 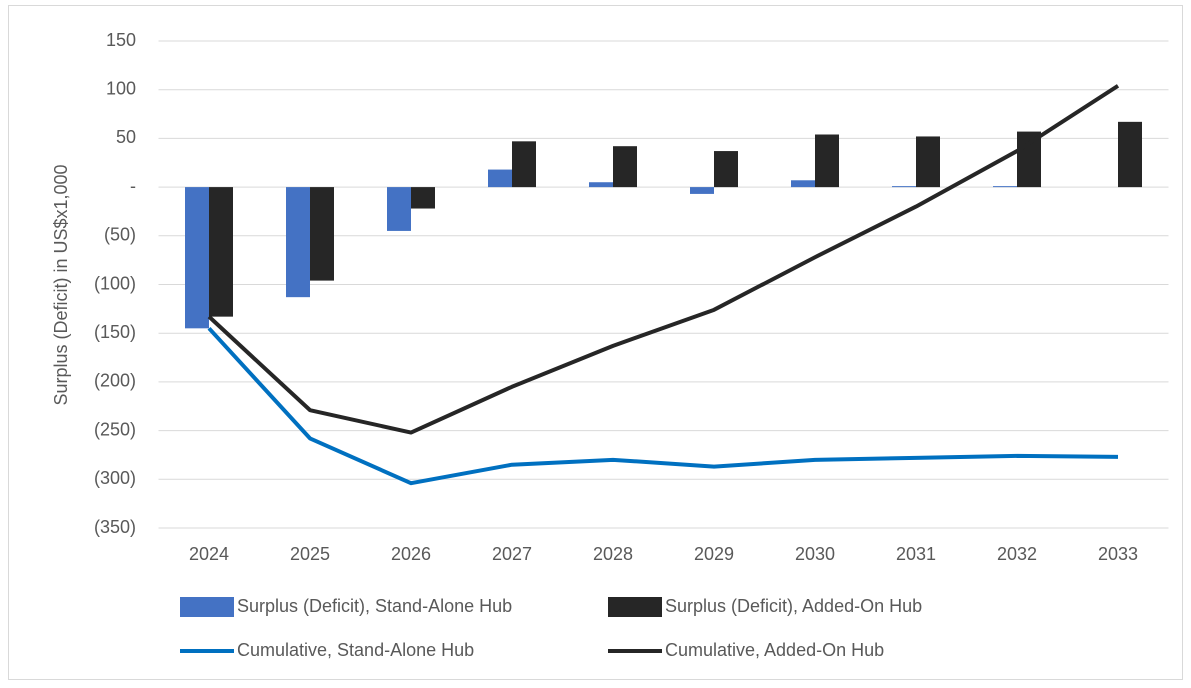 What do you see at coordinates (133, 186) in the screenshot?
I see `y-tick-label: -` at bounding box center [133, 186].